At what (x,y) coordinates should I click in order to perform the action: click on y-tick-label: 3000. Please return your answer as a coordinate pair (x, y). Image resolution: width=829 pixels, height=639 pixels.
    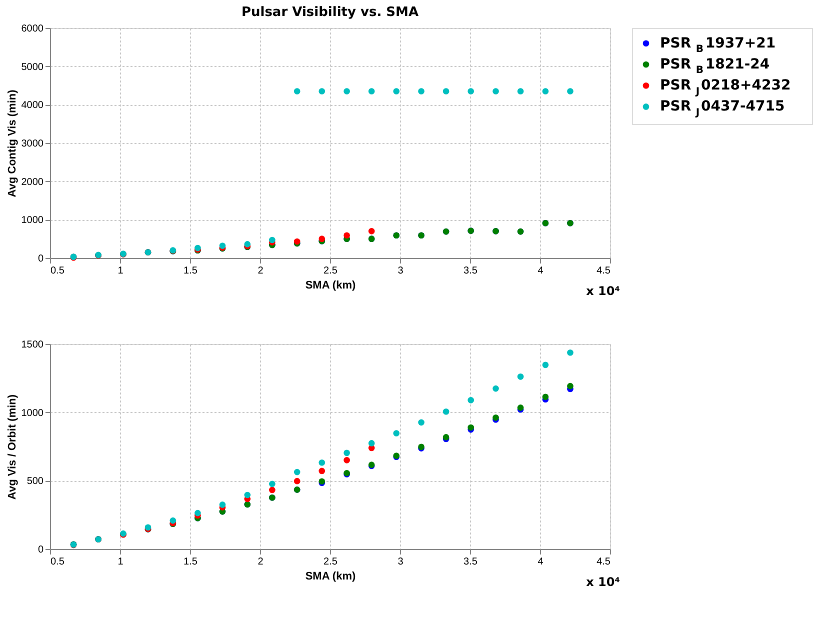
    Looking at the image, I should click on (32, 144).